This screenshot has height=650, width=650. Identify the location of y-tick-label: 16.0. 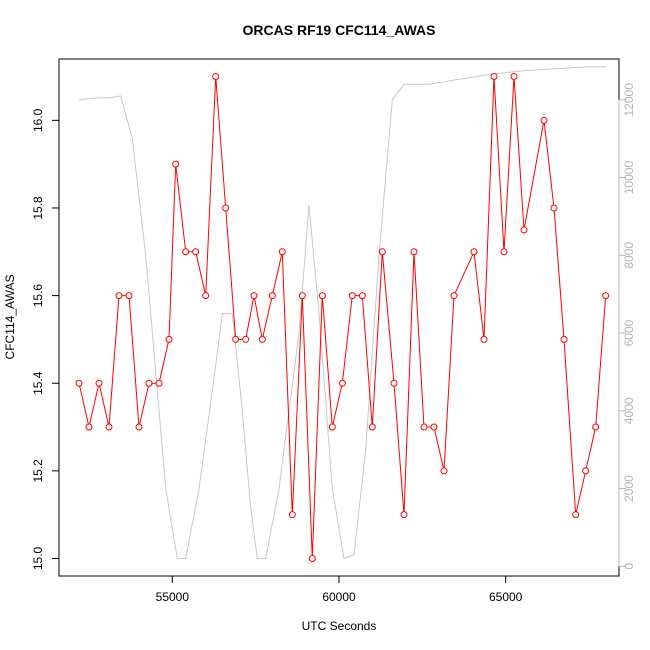
(38, 120).